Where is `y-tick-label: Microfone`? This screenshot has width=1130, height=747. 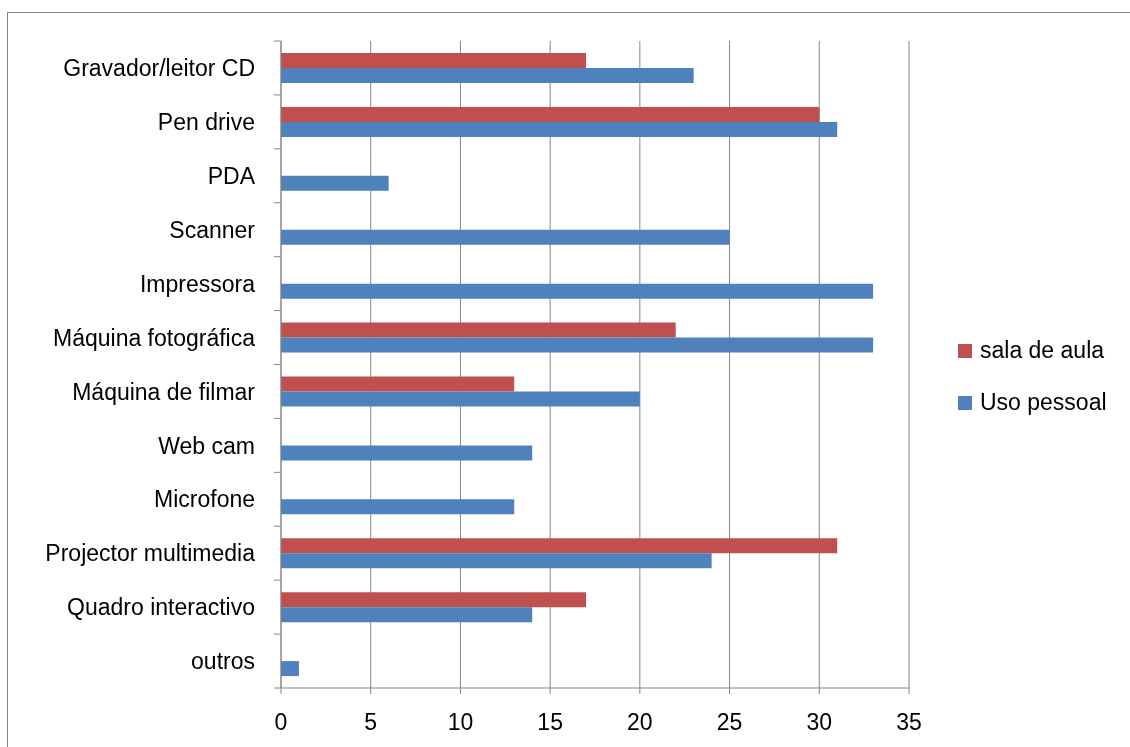 y-tick-label: Microfone is located at coordinates (204, 499).